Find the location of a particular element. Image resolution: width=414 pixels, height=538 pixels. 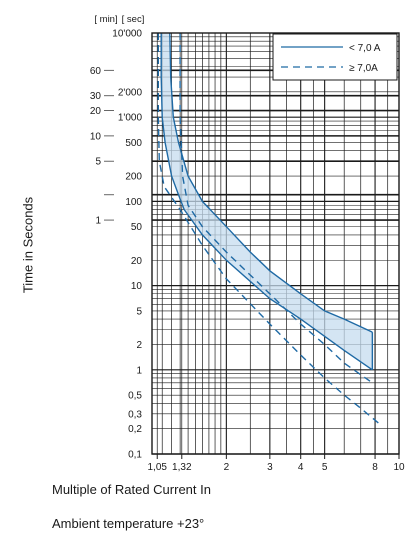

y-tick-label-min: 30 is located at coordinates (96, 96).